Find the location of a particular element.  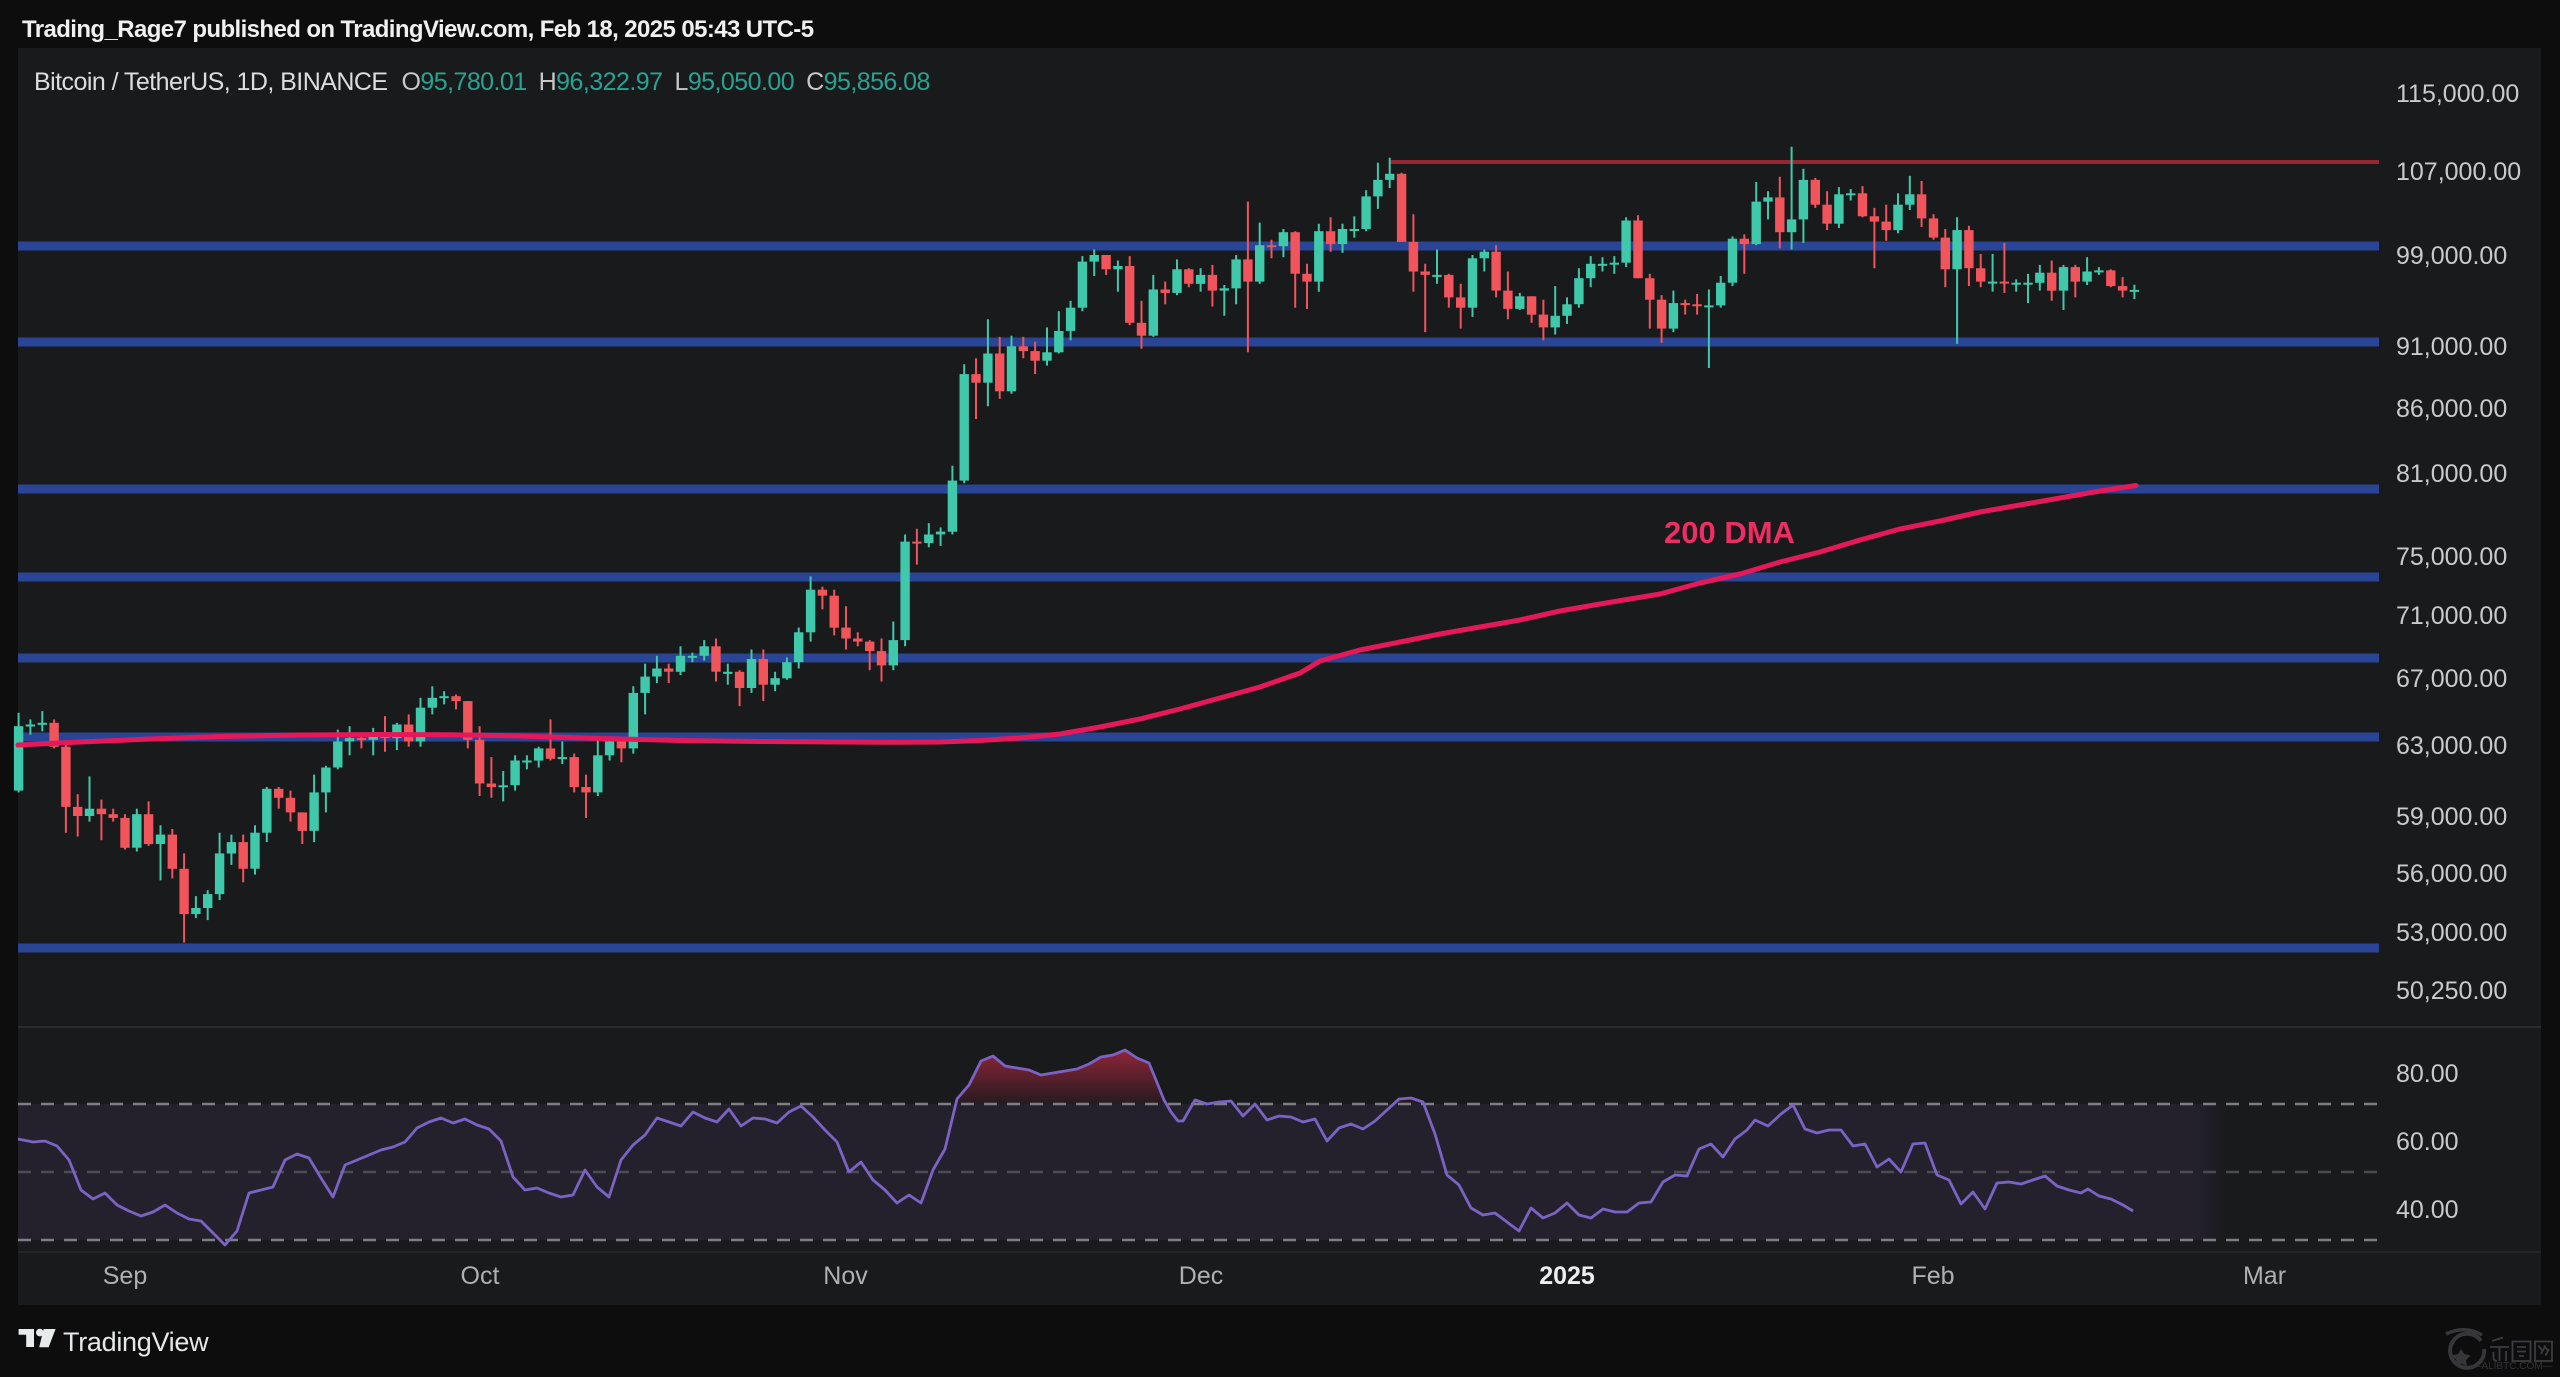

svg-text: 86,000.00 is located at coordinates (2451, 409).